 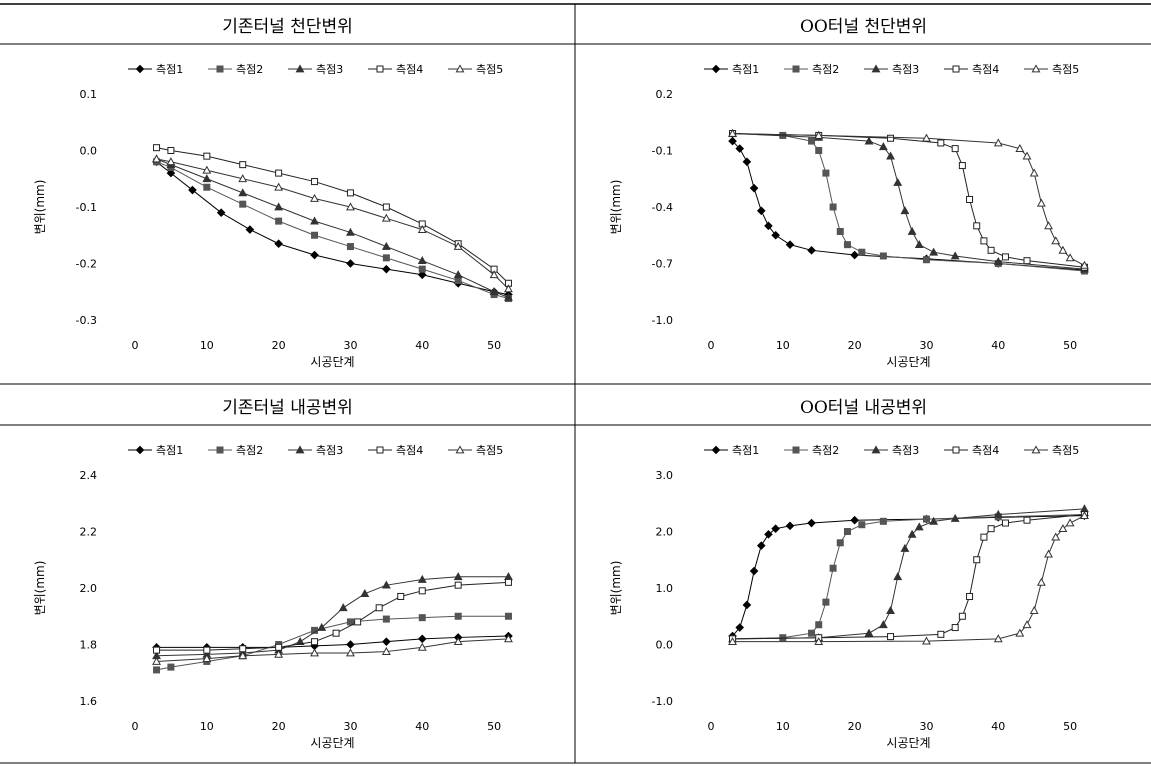 What do you see at coordinates (395, 450) in the screenshot?
I see `chart-3-legend-item: 측점4` at bounding box center [395, 450].